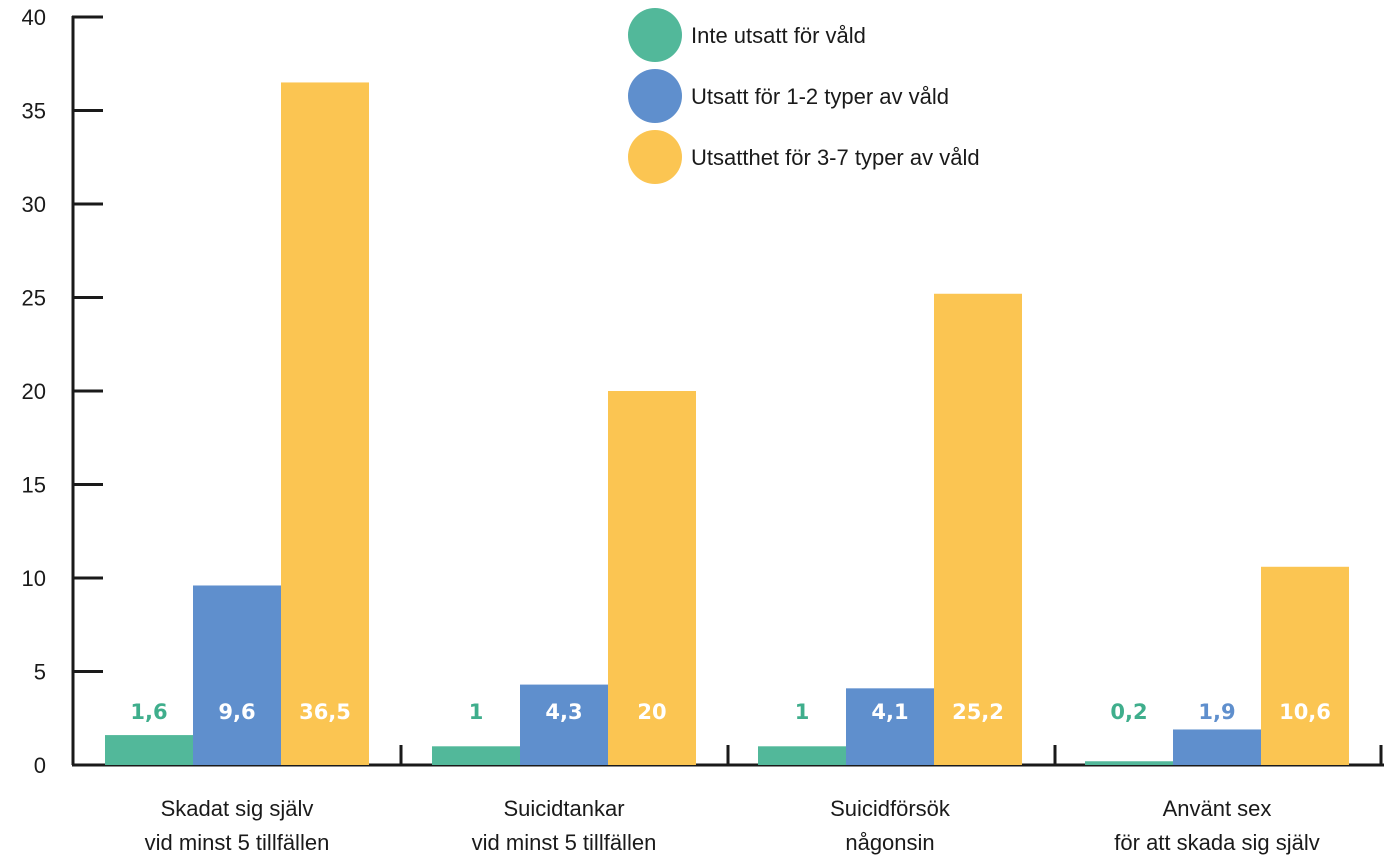 The image size is (1393, 860). I want to click on value-label-3-1: 1,9, so click(1216, 712).